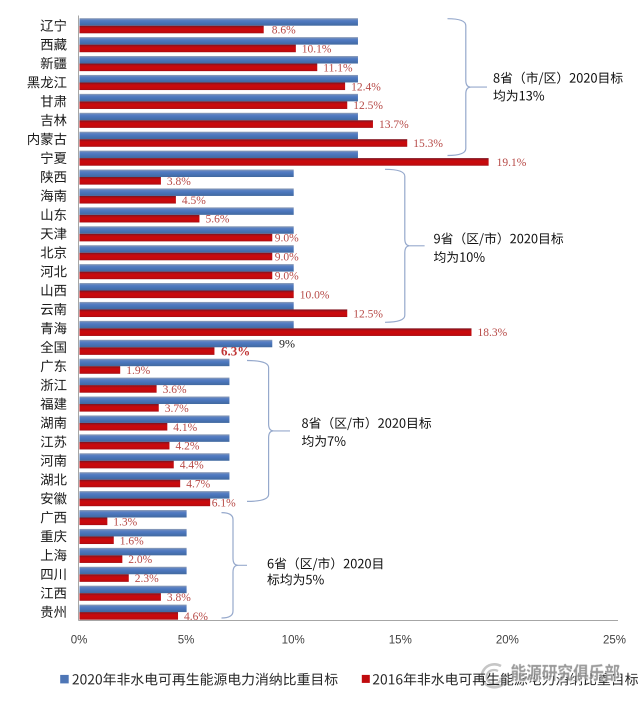 The image size is (640, 707). Describe the element at coordinates (140, 560) in the screenshot. I see `svg-text: 2.0%` at that location.